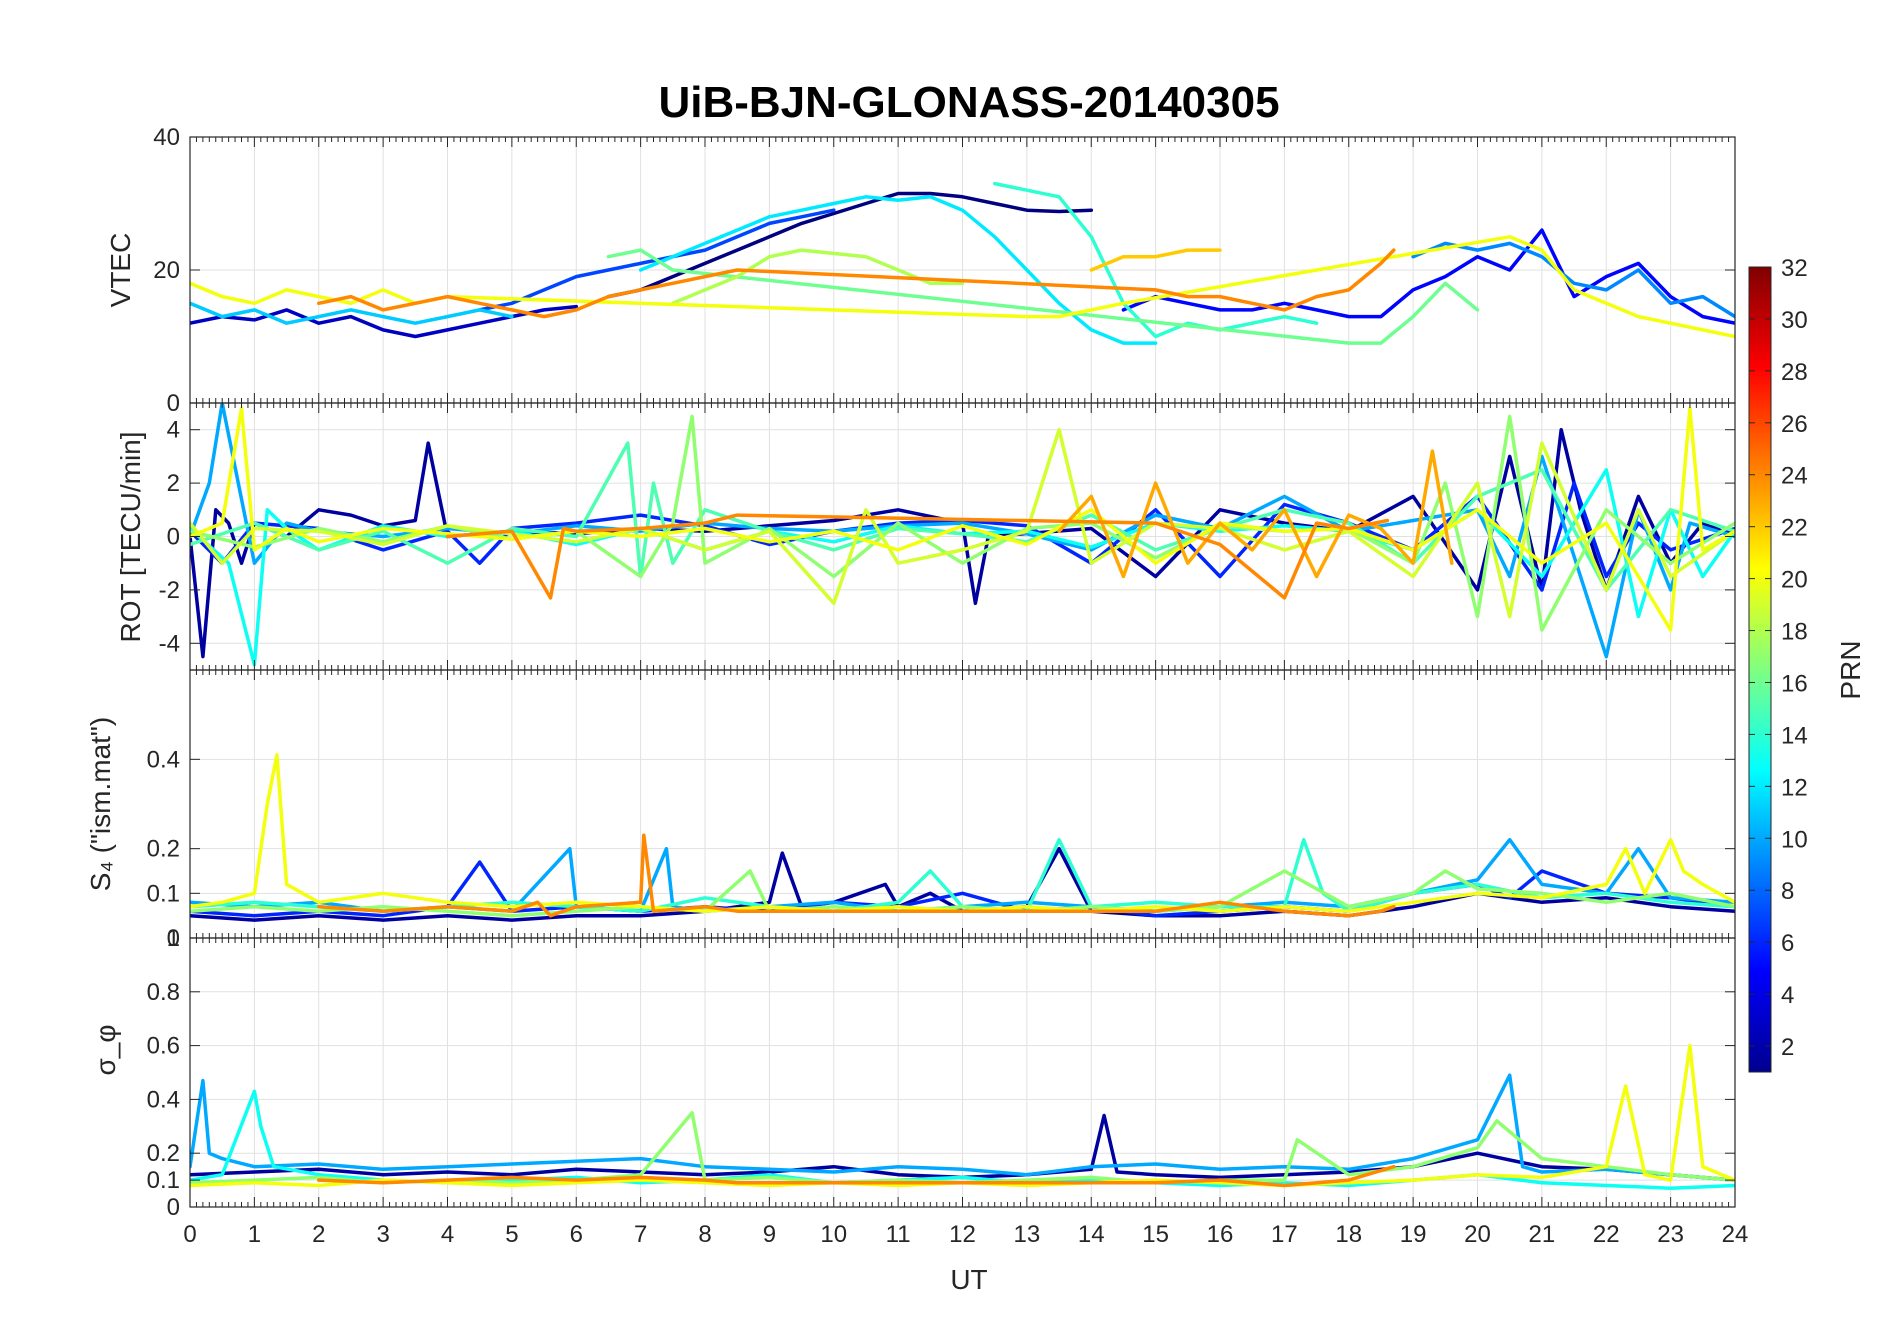 The height and width of the screenshot is (1330, 1902). I want to click on x-tick-label: 1, so click(254, 1234).